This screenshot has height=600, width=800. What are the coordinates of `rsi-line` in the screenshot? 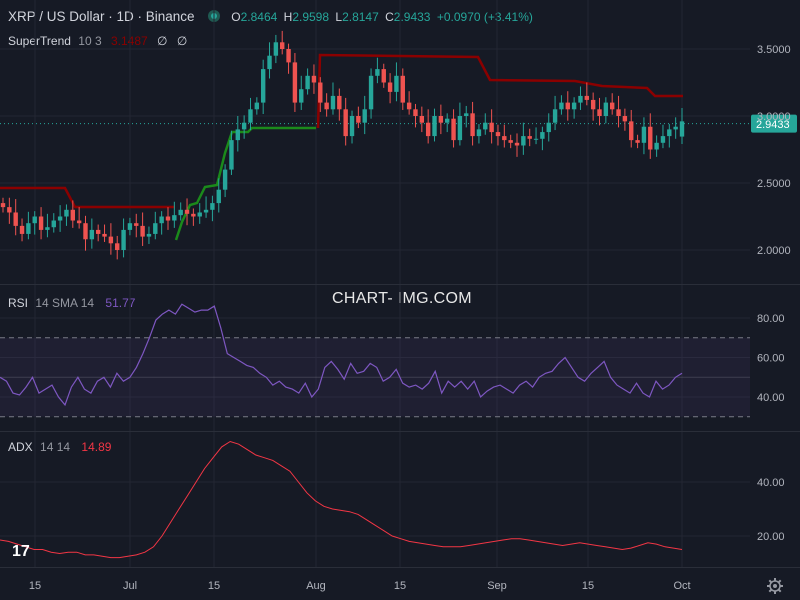 It's located at (341, 355).